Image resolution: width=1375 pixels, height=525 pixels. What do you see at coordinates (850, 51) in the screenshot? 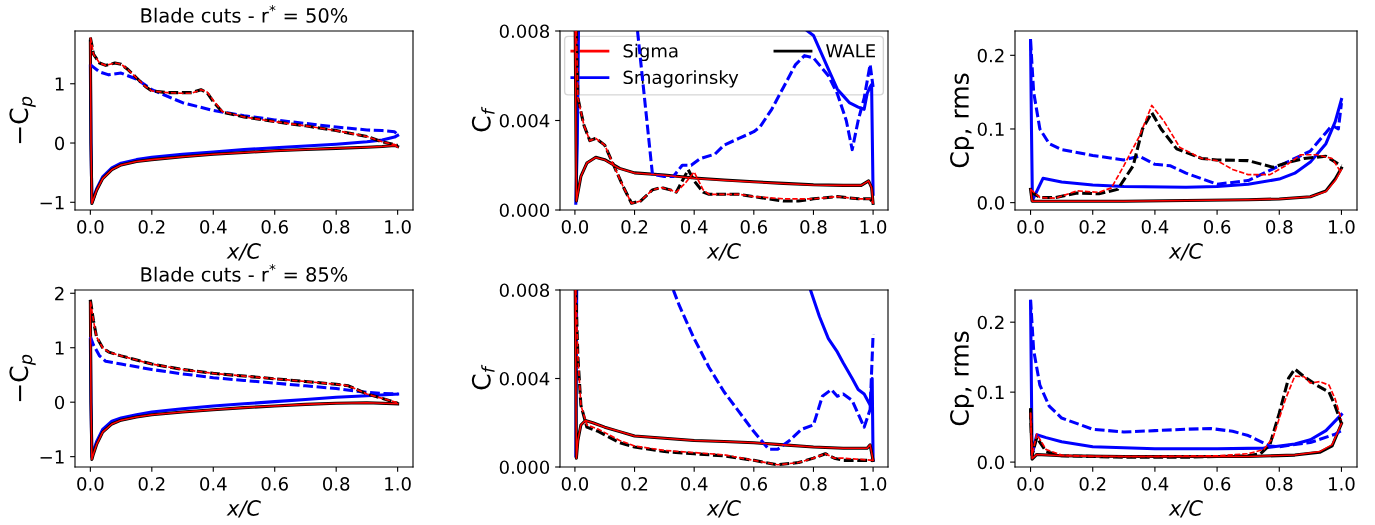
I see `legend-label: WALE` at bounding box center [850, 51].